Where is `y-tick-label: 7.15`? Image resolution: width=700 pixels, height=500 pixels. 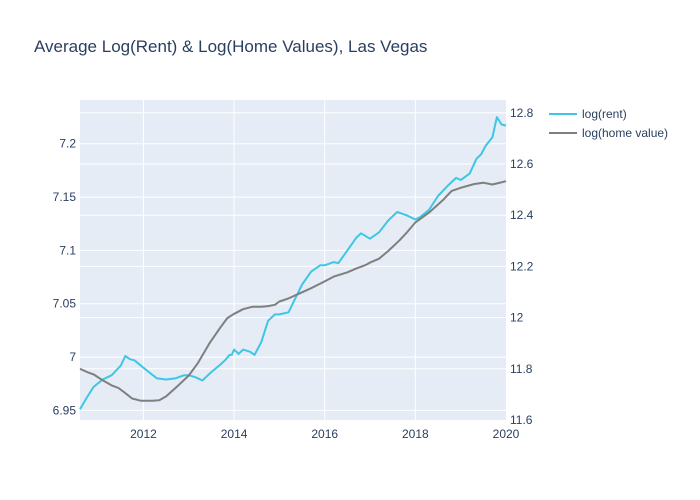
y-tick-label: 7.15 is located at coordinates (65, 197).